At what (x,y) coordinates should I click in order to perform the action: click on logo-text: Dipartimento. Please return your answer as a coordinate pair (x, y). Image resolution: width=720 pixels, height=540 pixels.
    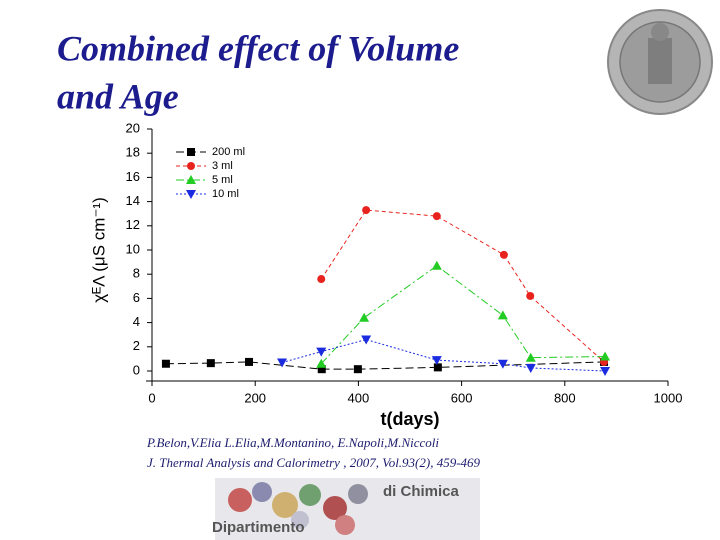
    Looking at the image, I should click on (258, 527).